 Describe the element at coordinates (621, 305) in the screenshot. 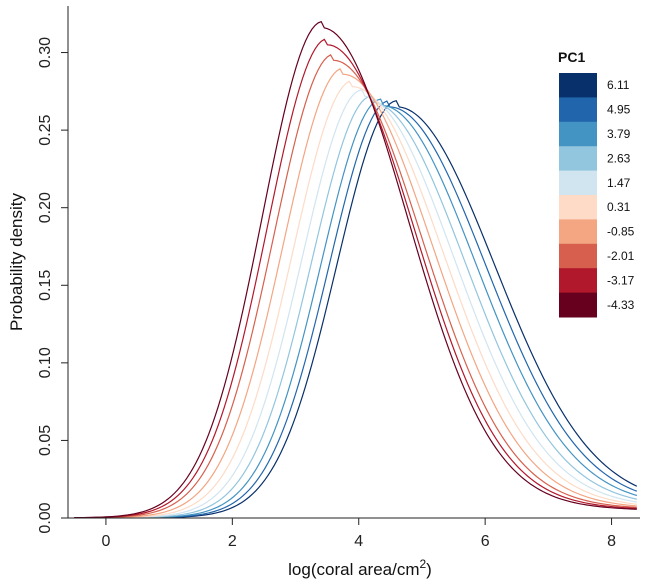

I see `legend-label: -4.33` at that location.